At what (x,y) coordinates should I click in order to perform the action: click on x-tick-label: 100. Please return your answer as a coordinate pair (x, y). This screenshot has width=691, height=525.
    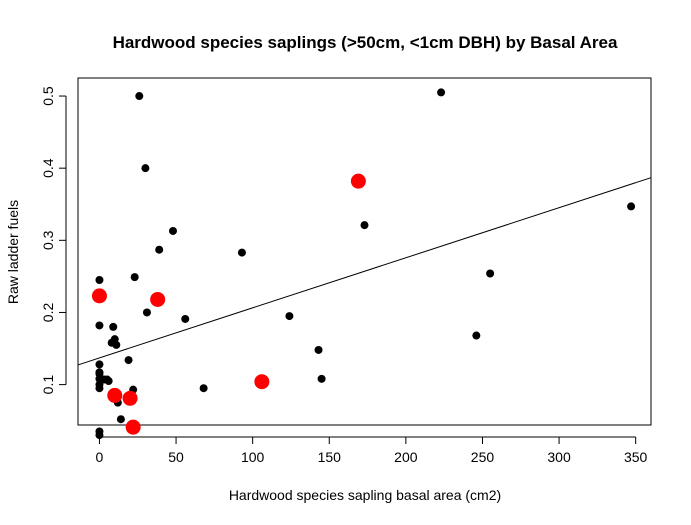
    Looking at the image, I should click on (253, 457).